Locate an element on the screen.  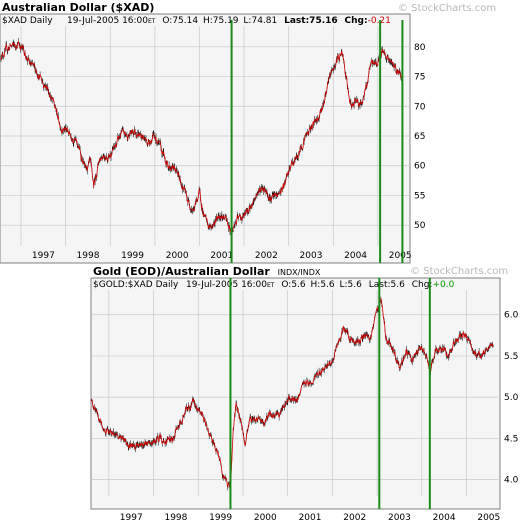
chart-subtitle: INDX/INDX is located at coordinates (299, 272).